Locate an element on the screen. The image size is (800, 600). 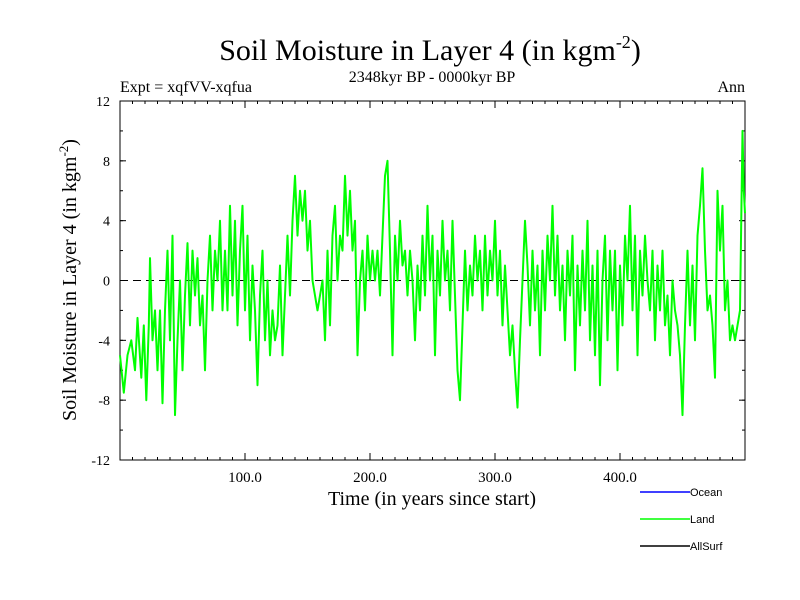
x-tick-label: 200.0 is located at coordinates (370, 478).